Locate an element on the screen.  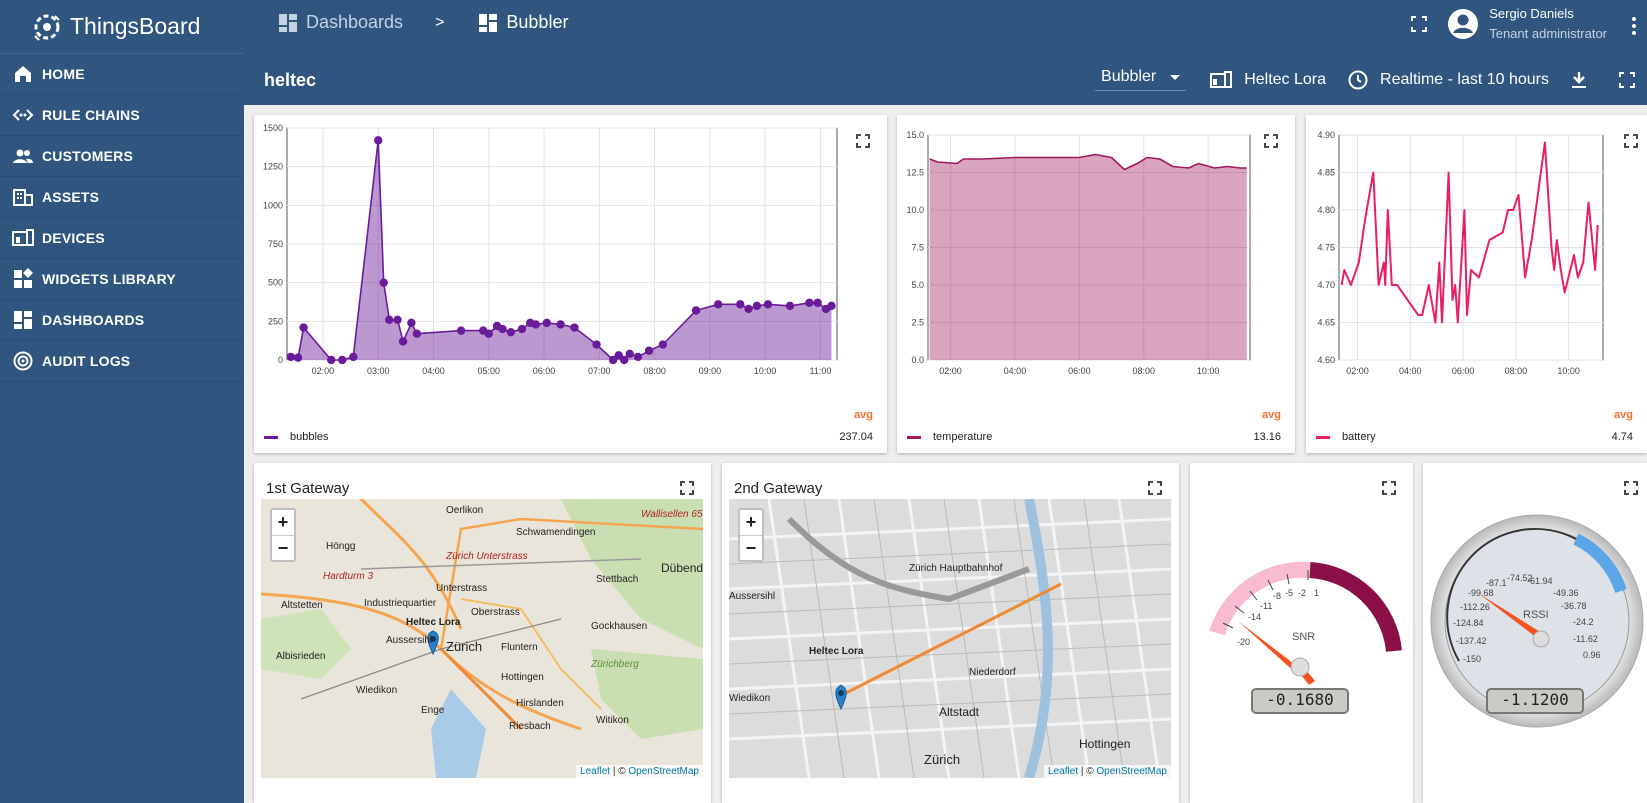
y-tick-label: 0.0 is located at coordinates (917, 360).